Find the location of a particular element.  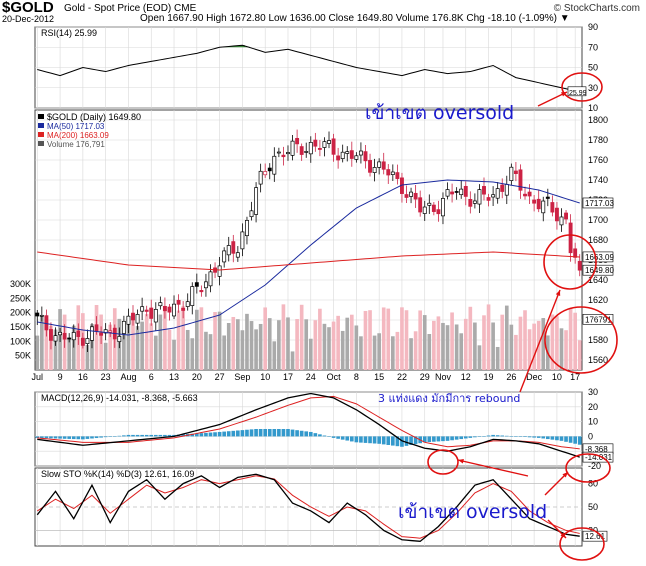

price-tick-label: 1740 is located at coordinates (598, 180).